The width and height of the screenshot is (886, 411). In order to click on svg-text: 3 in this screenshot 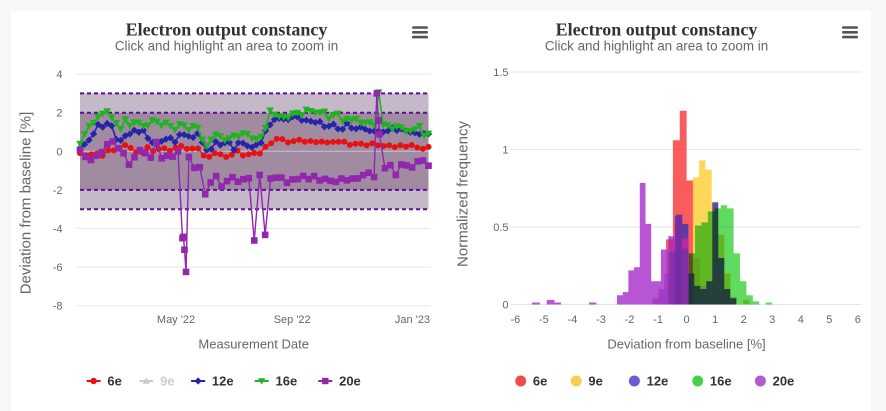, I will do `click(772, 320)`.